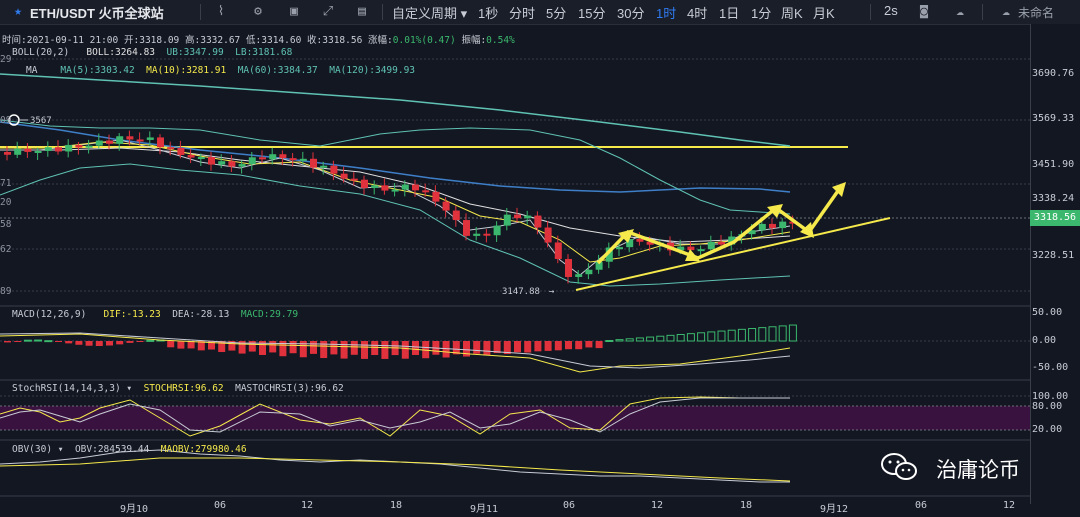 The height and width of the screenshot is (517, 1080). What do you see at coordinates (32, 70) in the screenshot?
I see `ma-name: MA` at bounding box center [32, 70].